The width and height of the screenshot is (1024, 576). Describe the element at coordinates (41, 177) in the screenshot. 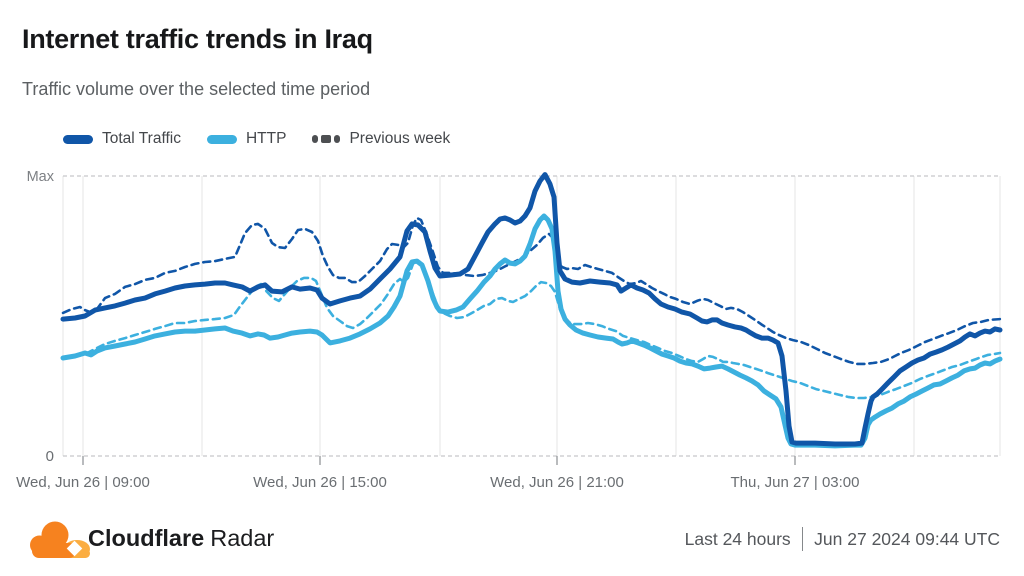

I see `y-max-label: Max` at that location.